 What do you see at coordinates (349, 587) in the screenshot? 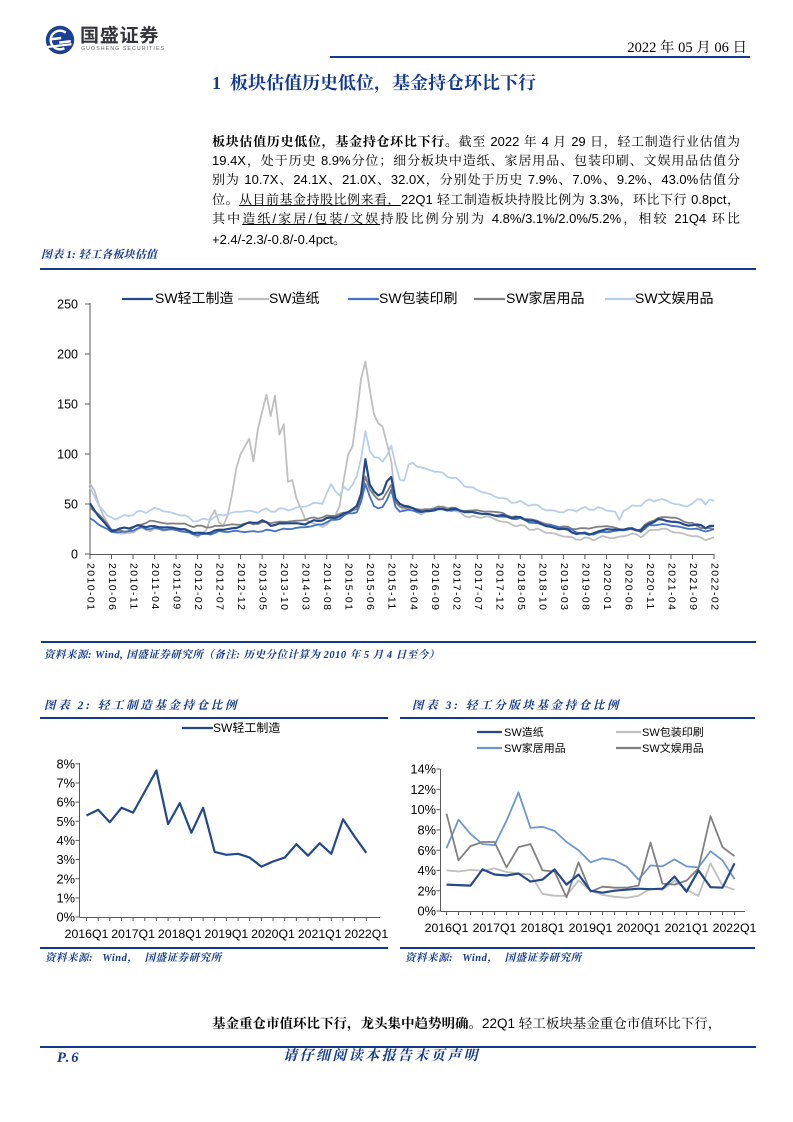
I see `svg-text: 2015-01` at bounding box center [349, 587].